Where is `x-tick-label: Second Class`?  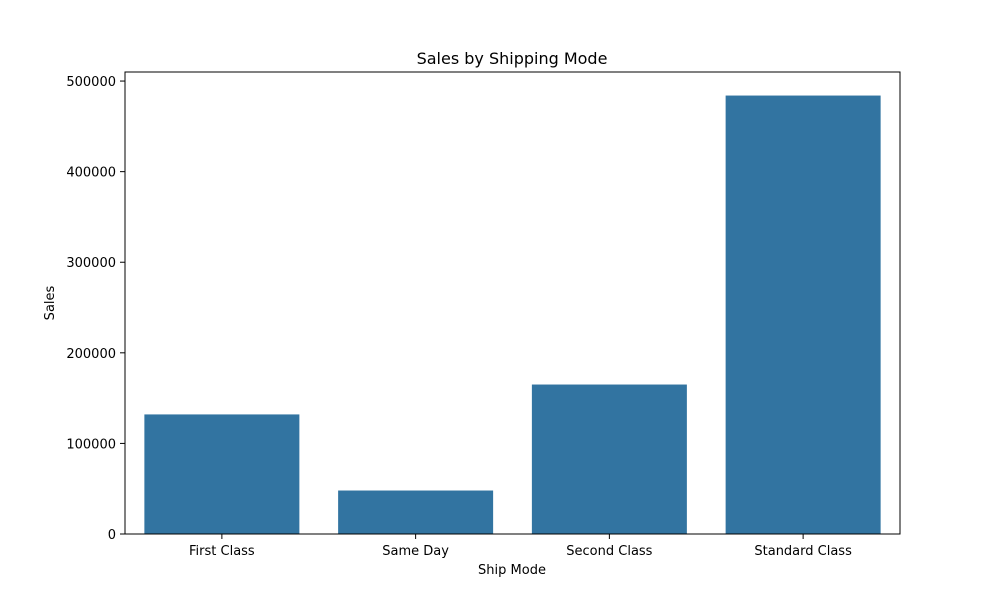 x-tick-label: Second Class is located at coordinates (609, 551).